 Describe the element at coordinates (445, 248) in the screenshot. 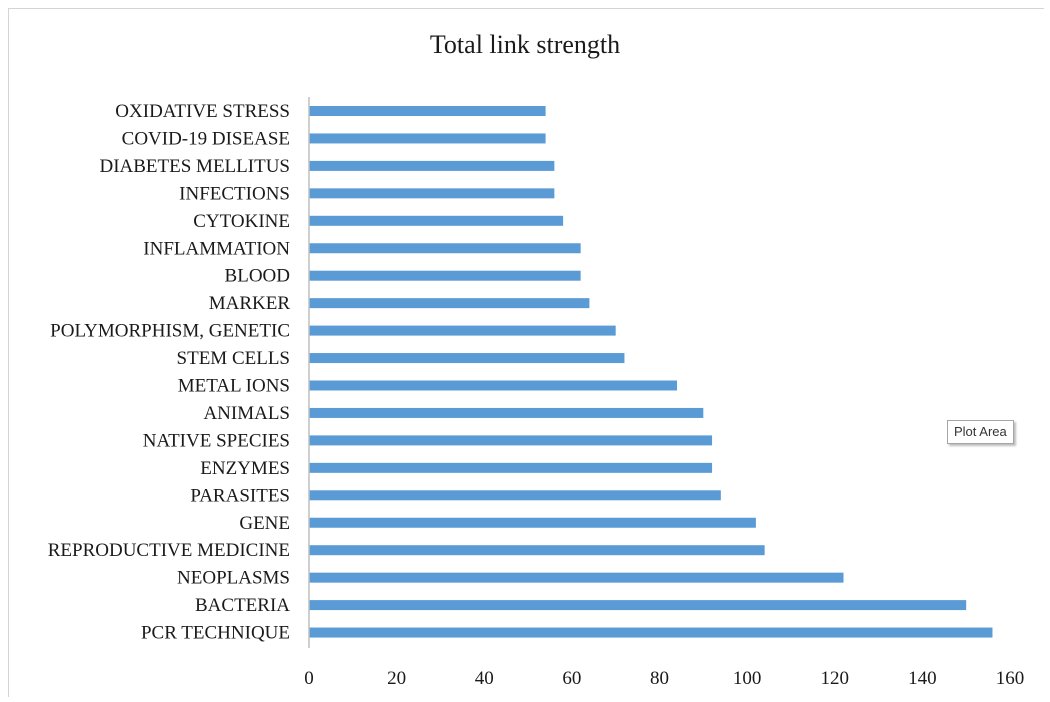

I see `bar-inflammation` at that location.